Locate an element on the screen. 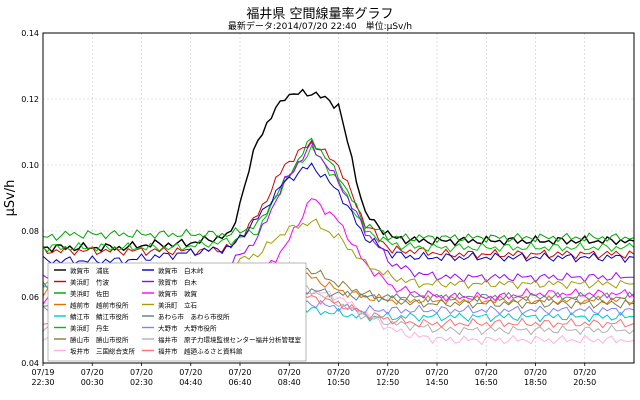  x-tick-label-date: 07/19 is located at coordinates (42, 372).